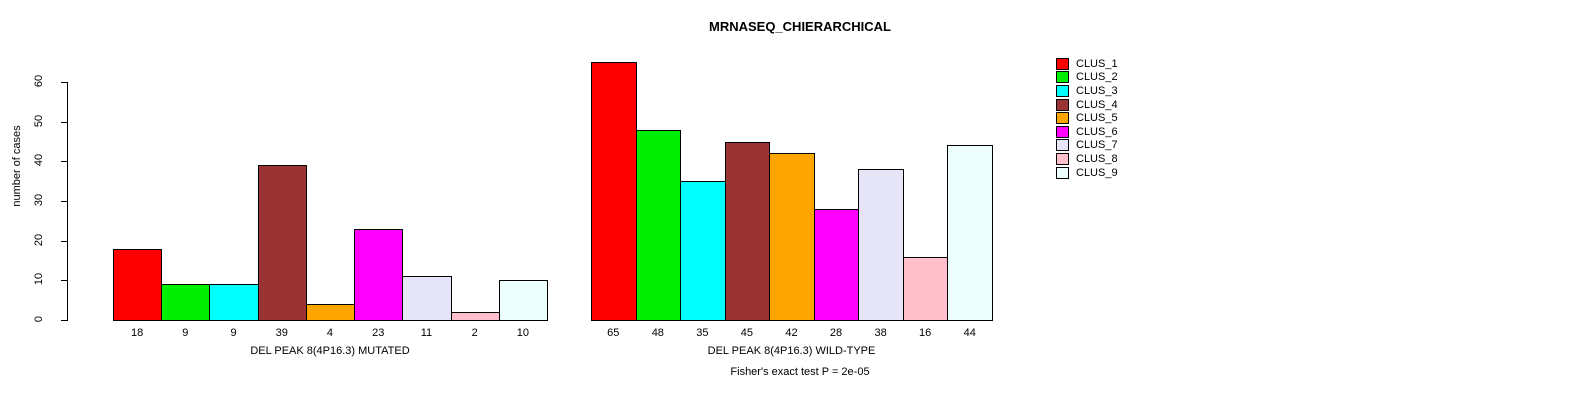 The width and height of the screenshot is (1590, 400). What do you see at coordinates (1097, 90) in the screenshot?
I see `legend-item-label: CLUS_3` at bounding box center [1097, 90].